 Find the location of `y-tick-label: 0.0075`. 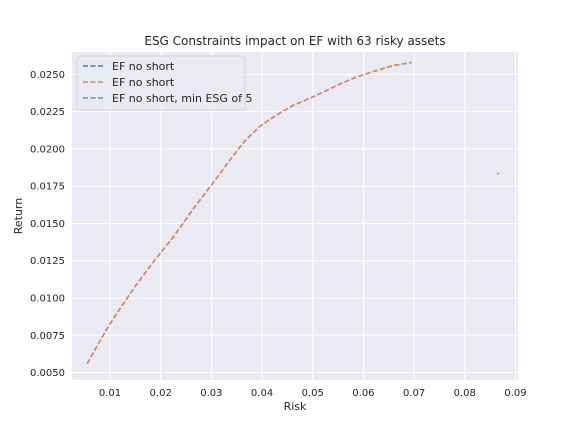

y-tick-label: 0.0075 is located at coordinates (47, 336).